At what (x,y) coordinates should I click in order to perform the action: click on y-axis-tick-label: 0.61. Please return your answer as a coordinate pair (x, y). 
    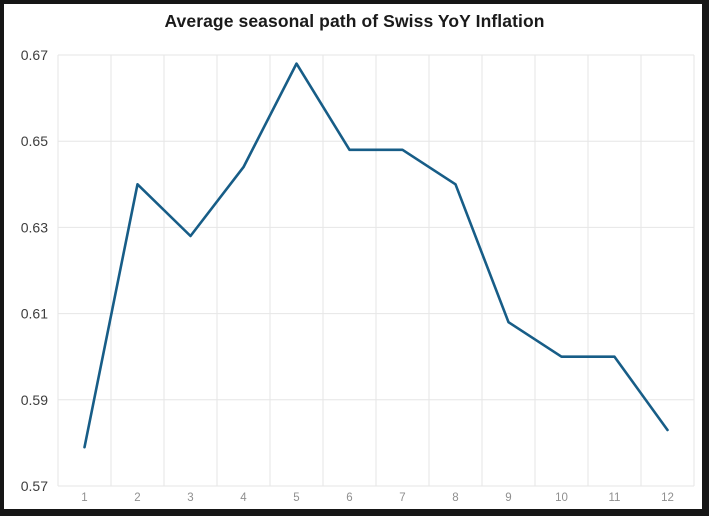
    Looking at the image, I should click on (34, 314).